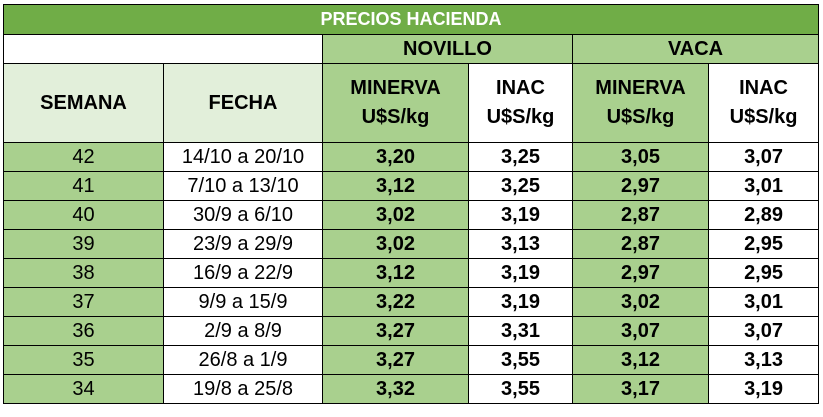 Image resolution: width=823 pixels, height=417 pixels. I want to click on cell-fecha: 30/9 a 6/10, so click(243, 215).